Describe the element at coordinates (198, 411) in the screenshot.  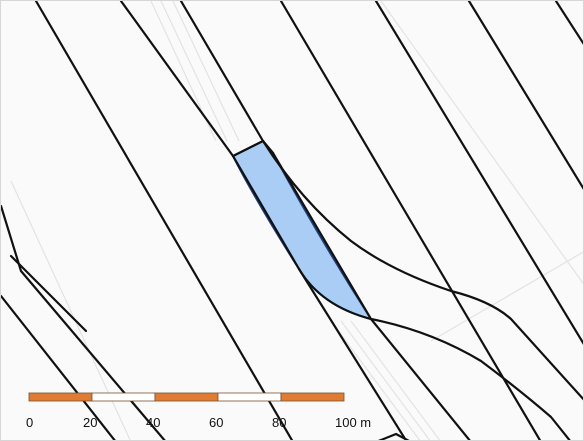
I see `scale-bar: 0 20 40 60 80 100 m` at that location.